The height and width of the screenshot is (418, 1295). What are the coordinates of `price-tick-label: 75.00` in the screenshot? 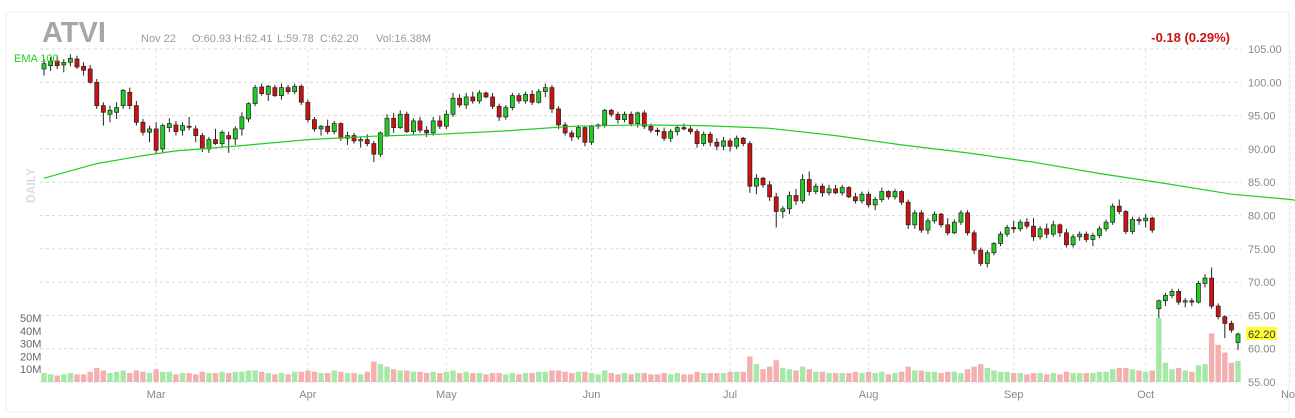 It's located at (1262, 250).